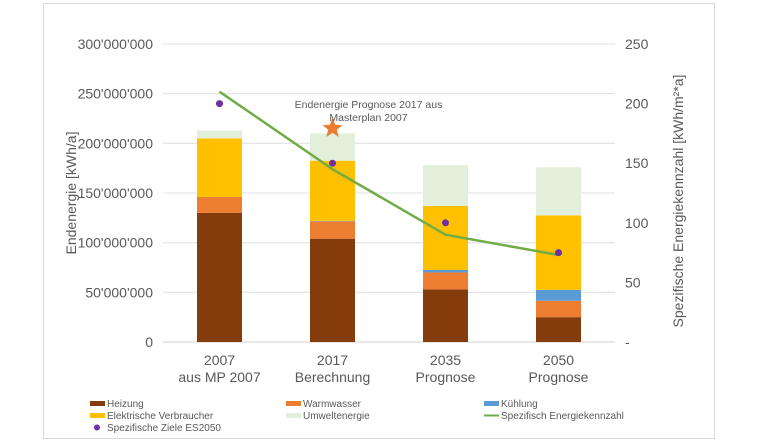 The width and height of the screenshot is (760, 440). Describe the element at coordinates (116, 143) in the screenshot. I see `y-tick-label: 200'000'000` at that location.